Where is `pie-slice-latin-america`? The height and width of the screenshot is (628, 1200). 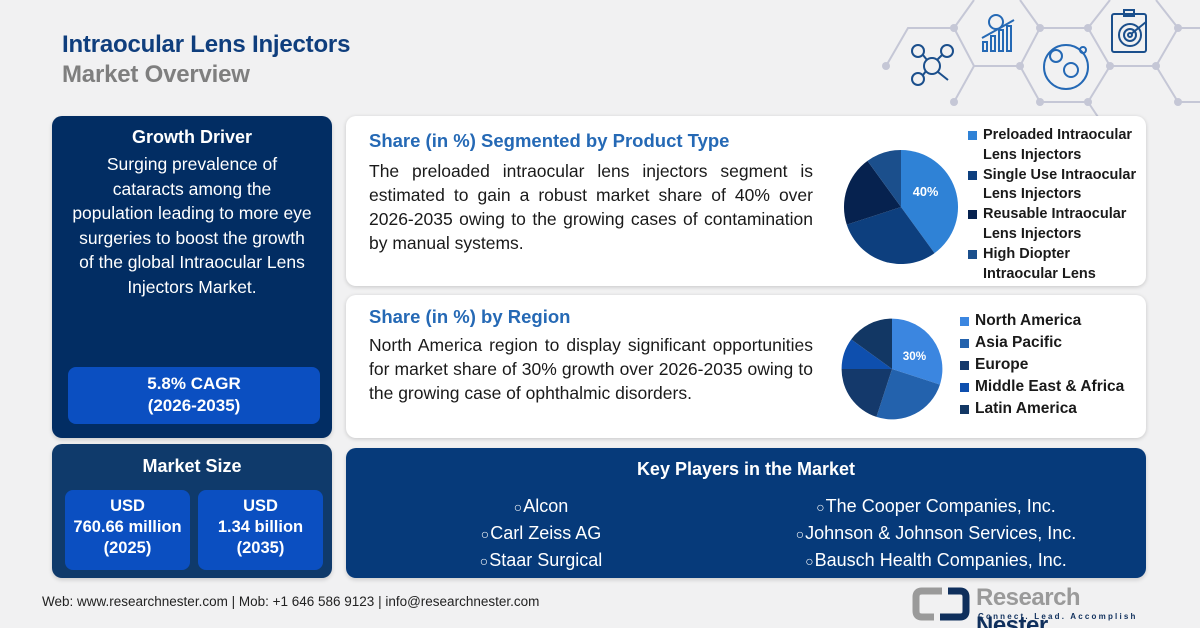
pie-slice-latin-america is located at coordinates (871, 343).